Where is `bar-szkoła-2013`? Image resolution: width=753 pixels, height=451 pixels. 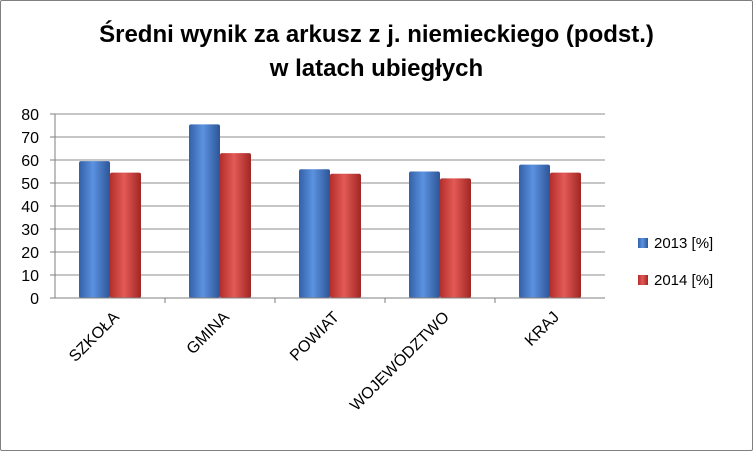 bar-szkoła-2013 is located at coordinates (94, 229).